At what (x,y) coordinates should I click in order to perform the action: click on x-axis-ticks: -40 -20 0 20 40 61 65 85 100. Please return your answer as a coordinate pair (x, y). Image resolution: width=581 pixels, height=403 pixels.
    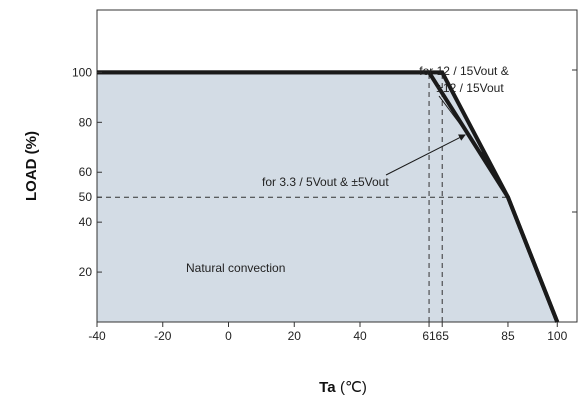
    Looking at the image, I should click on (328, 332).